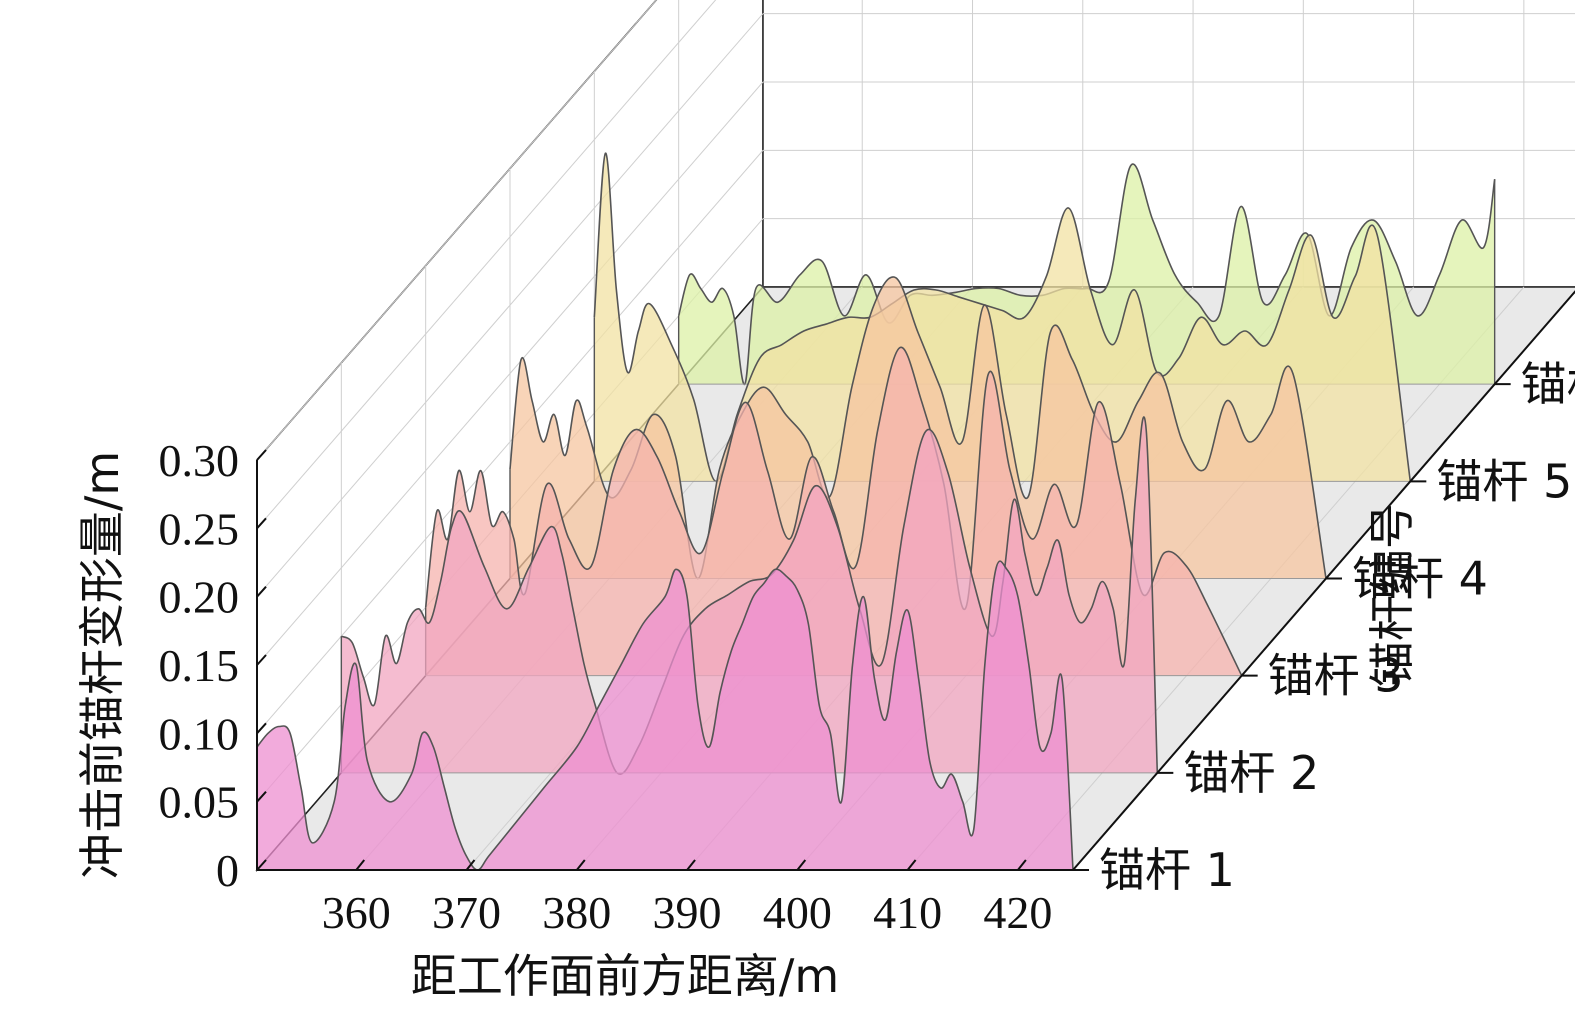  What do you see at coordinates (1167, 870) in the screenshot?
I see `series-label-1: 锚杆 1` at bounding box center [1167, 870].